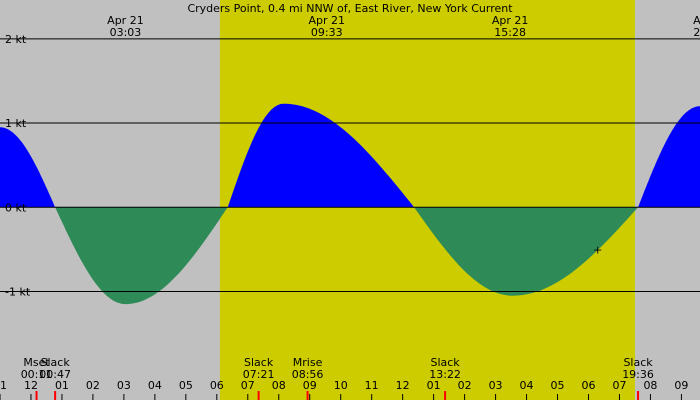 This screenshot has height=400, width=700. What do you see at coordinates (696, 32) in the screenshot?
I see `top-time-label: 2` at bounding box center [696, 32].